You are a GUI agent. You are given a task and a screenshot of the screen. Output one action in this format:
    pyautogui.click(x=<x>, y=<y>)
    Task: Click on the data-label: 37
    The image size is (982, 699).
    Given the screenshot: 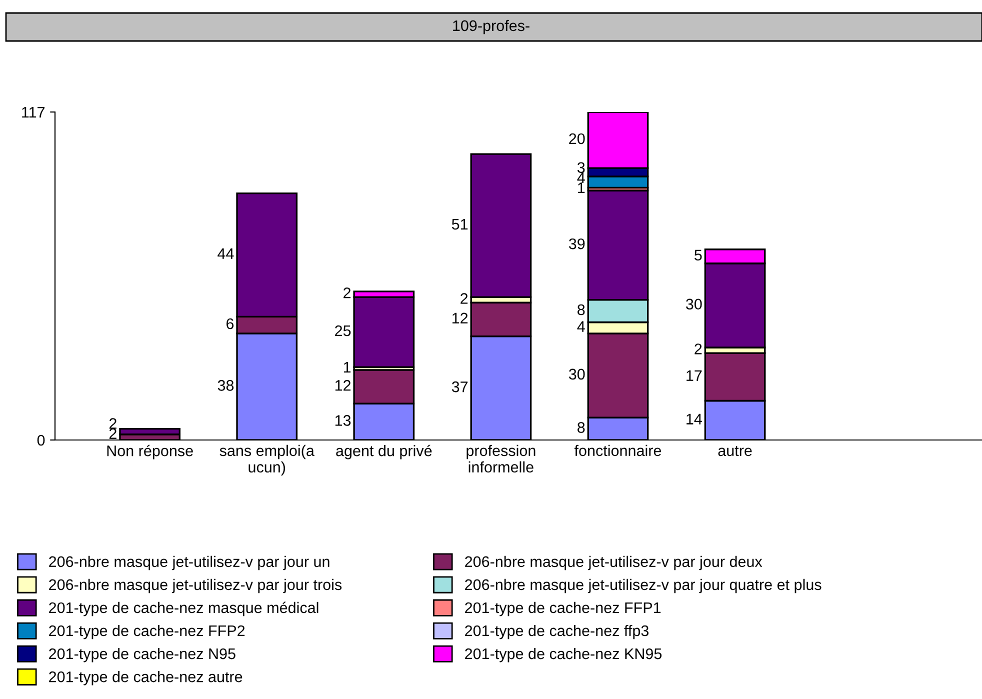 What is the action you would take?
    pyautogui.click(x=460, y=386)
    